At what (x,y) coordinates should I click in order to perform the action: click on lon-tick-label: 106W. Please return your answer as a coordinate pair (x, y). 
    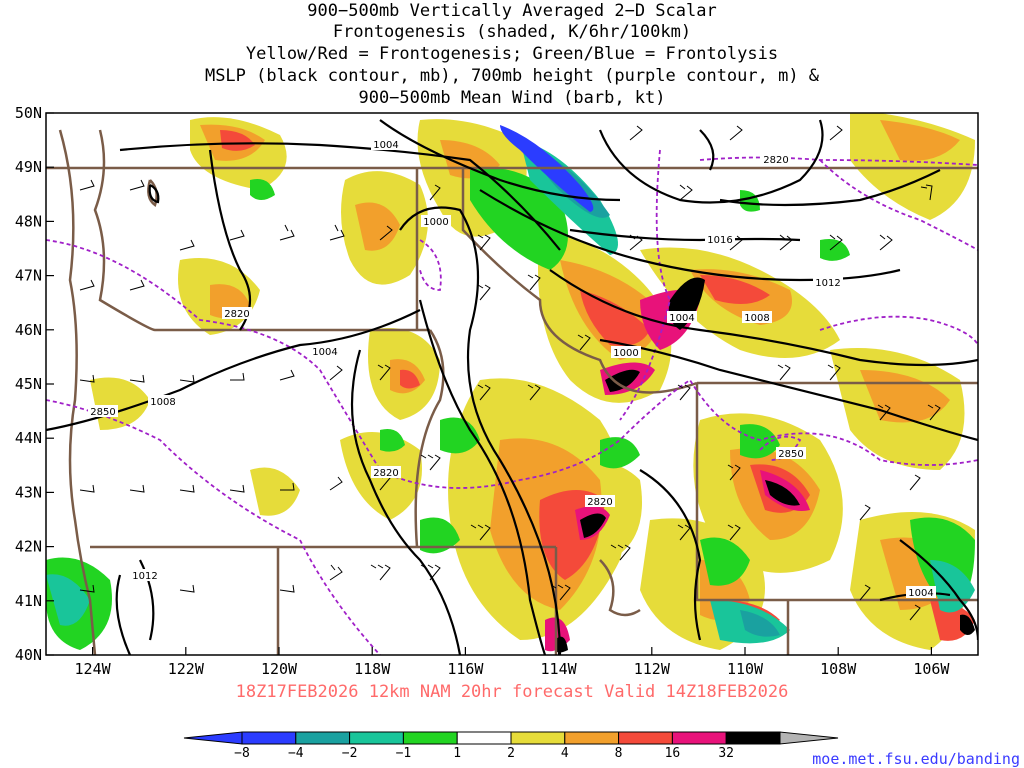
    Looking at the image, I should click on (931, 669).